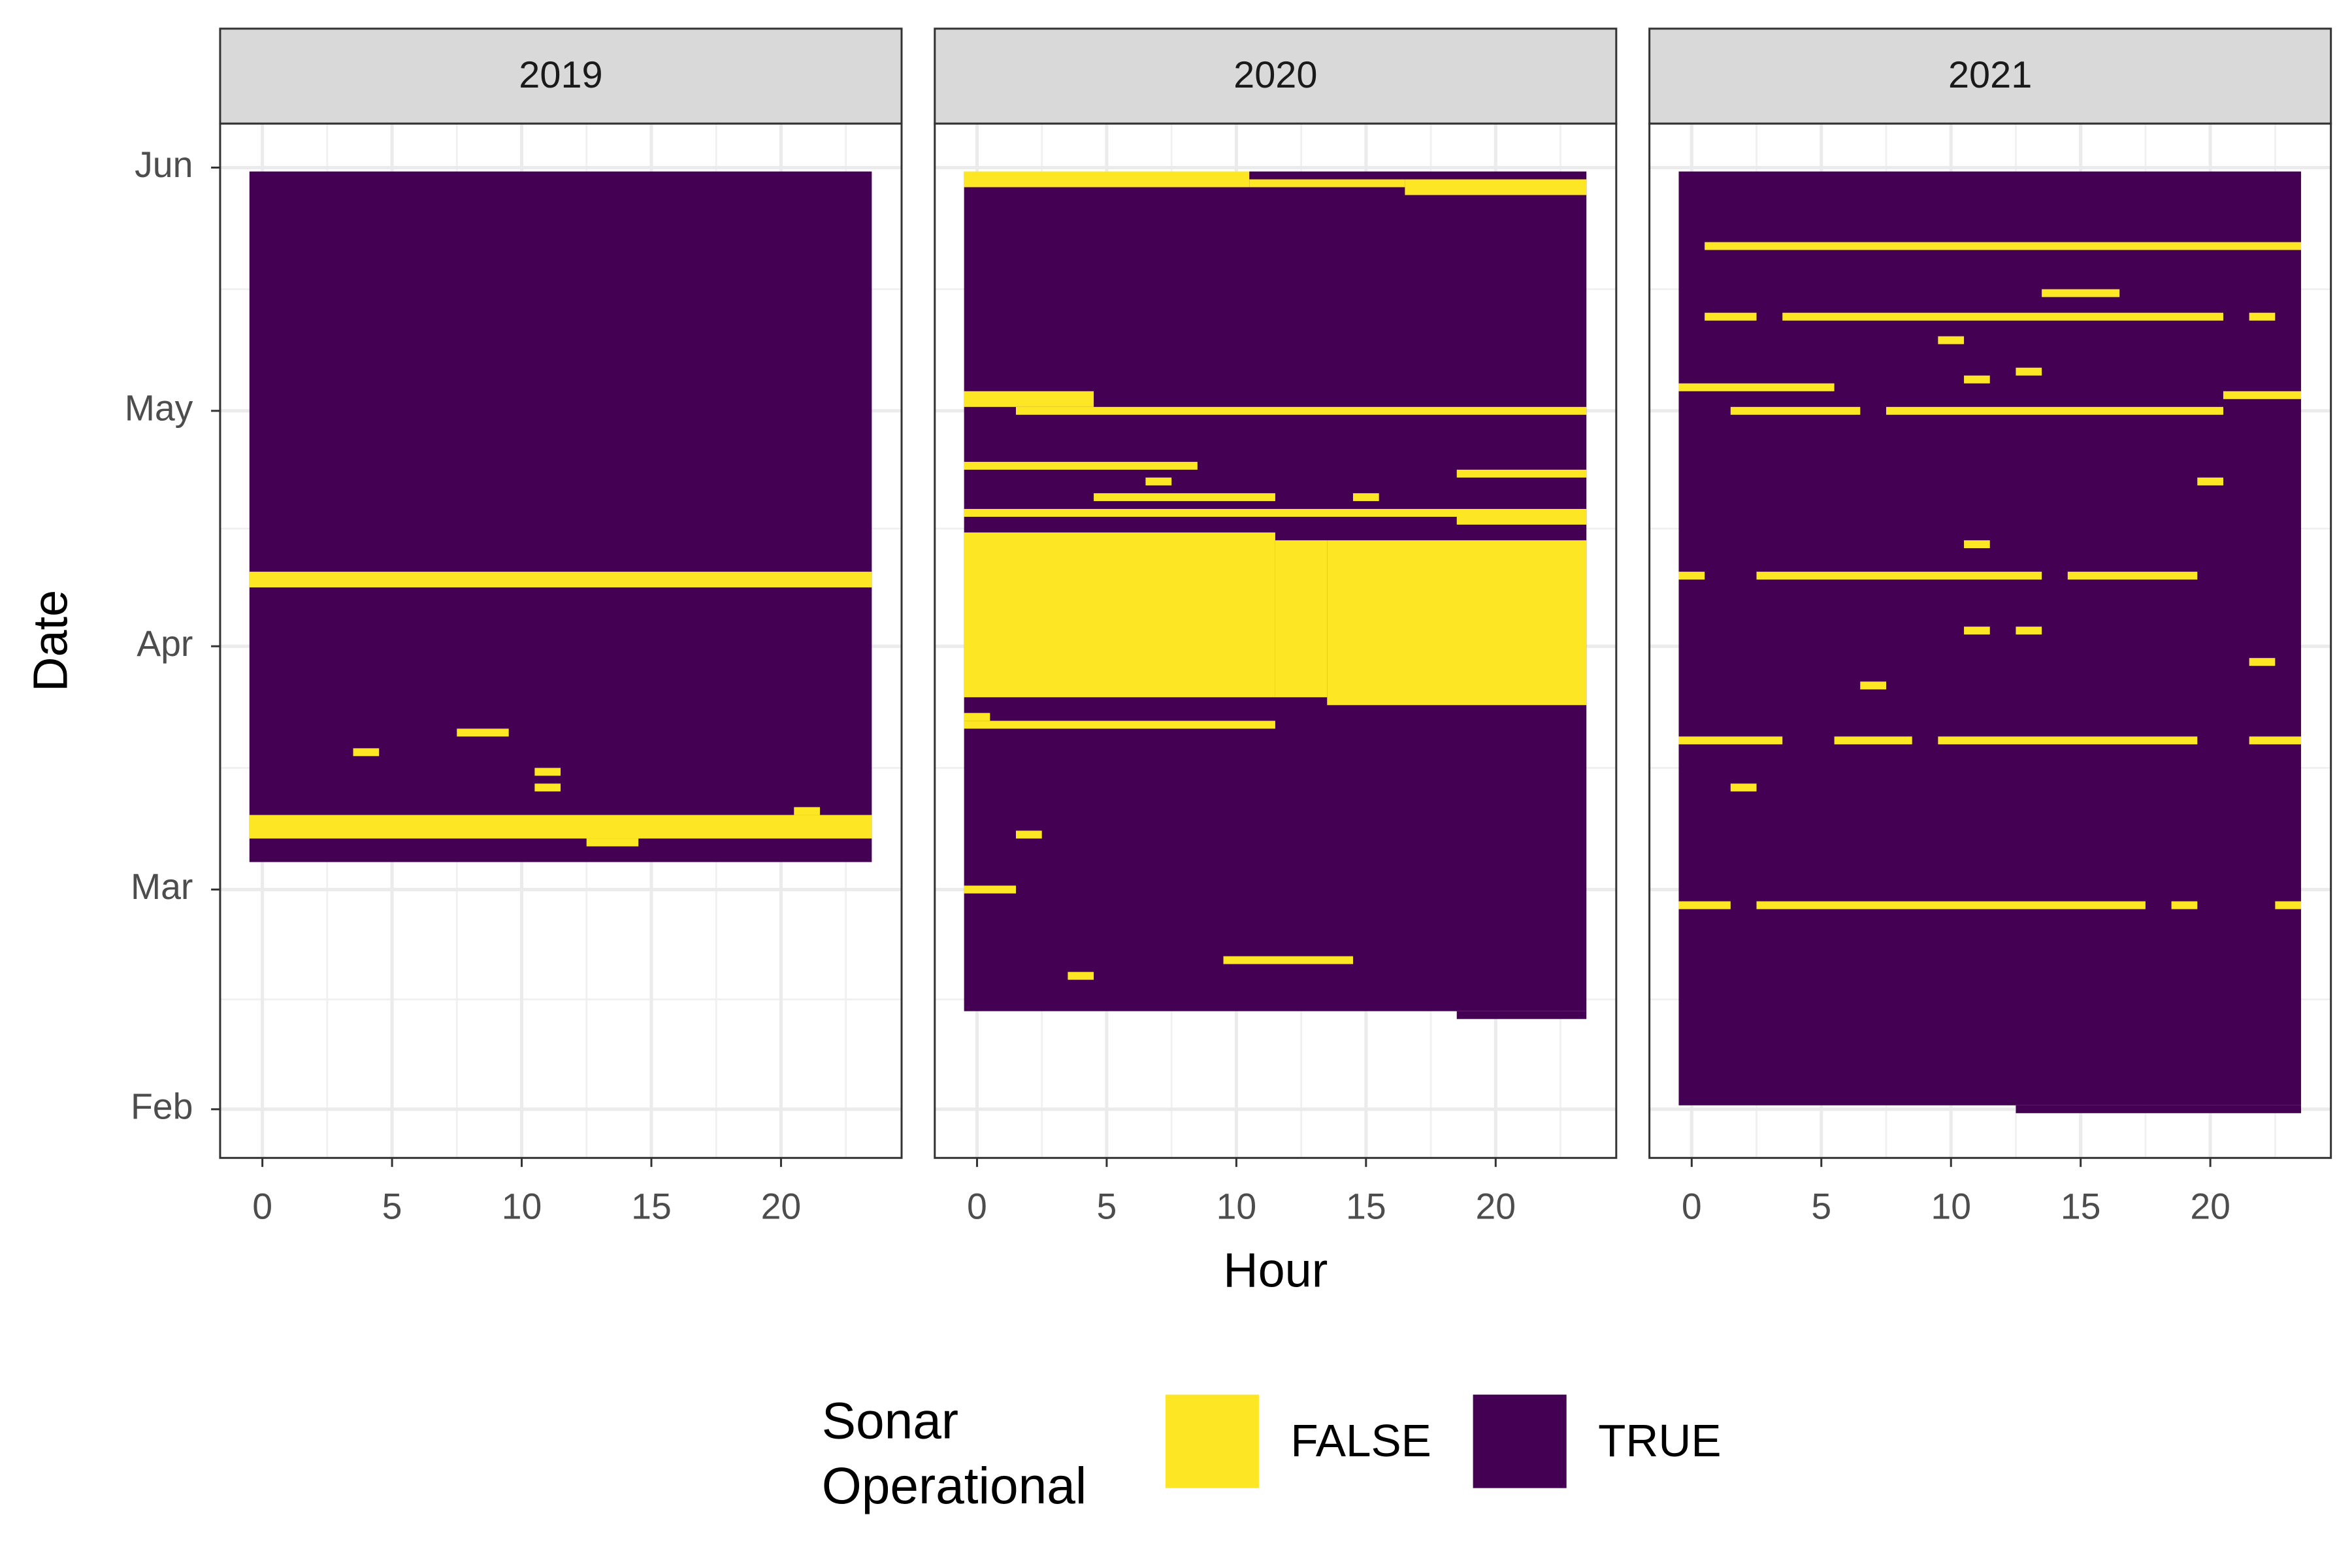 This screenshot has width=2352, height=1568. I want to click on facet-label: 2020, so click(1275, 75).